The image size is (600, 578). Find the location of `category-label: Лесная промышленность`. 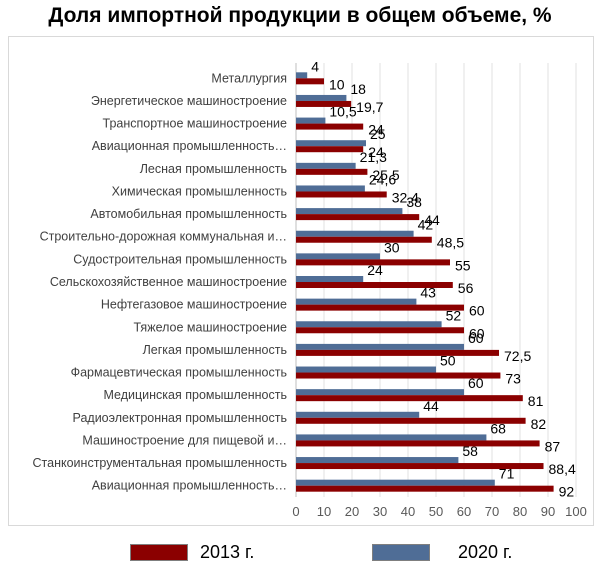

category-label: Лесная промышленность is located at coordinates (213, 169).